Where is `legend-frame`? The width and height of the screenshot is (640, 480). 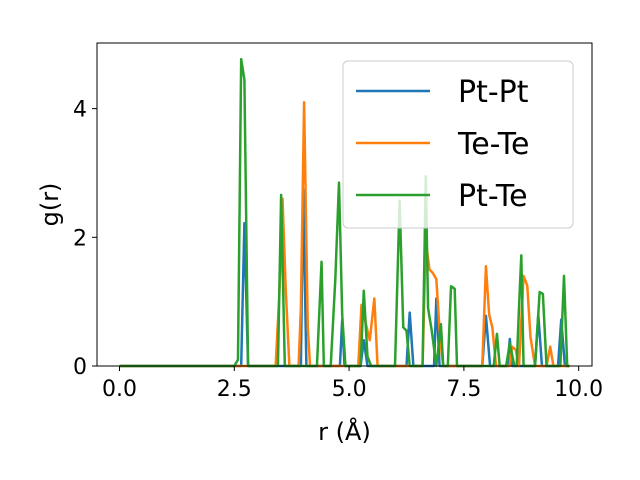
legend-frame is located at coordinates (458, 144).